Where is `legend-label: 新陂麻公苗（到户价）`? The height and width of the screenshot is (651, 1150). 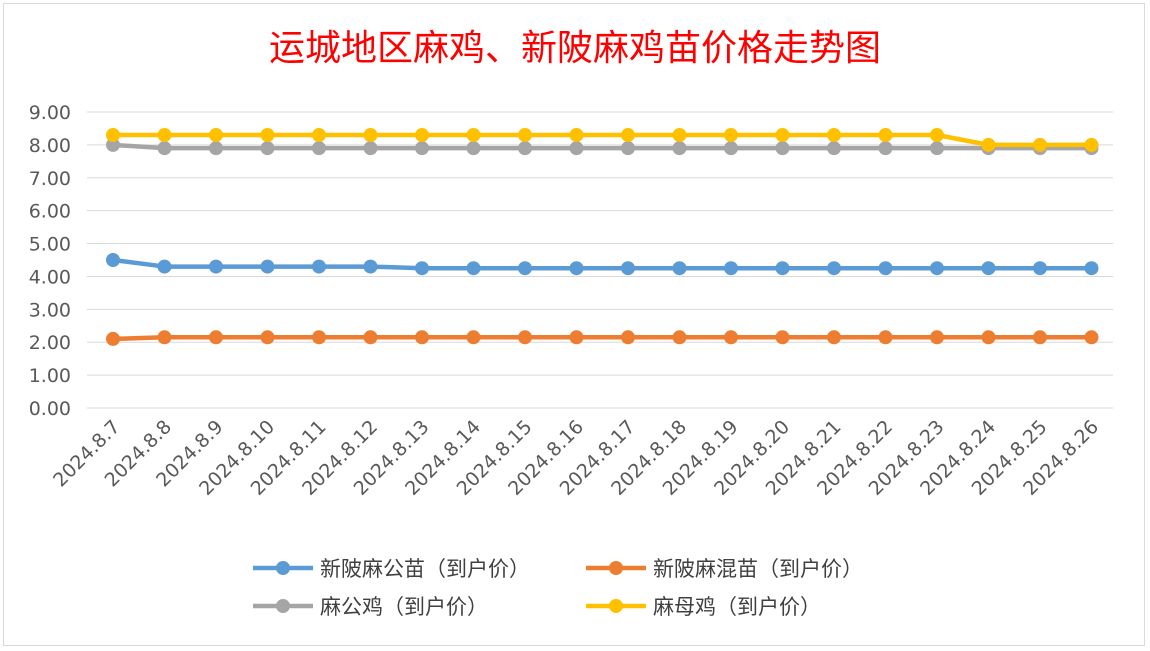
legend-label: 新陂麻公苗（到户价） is located at coordinates (425, 569).